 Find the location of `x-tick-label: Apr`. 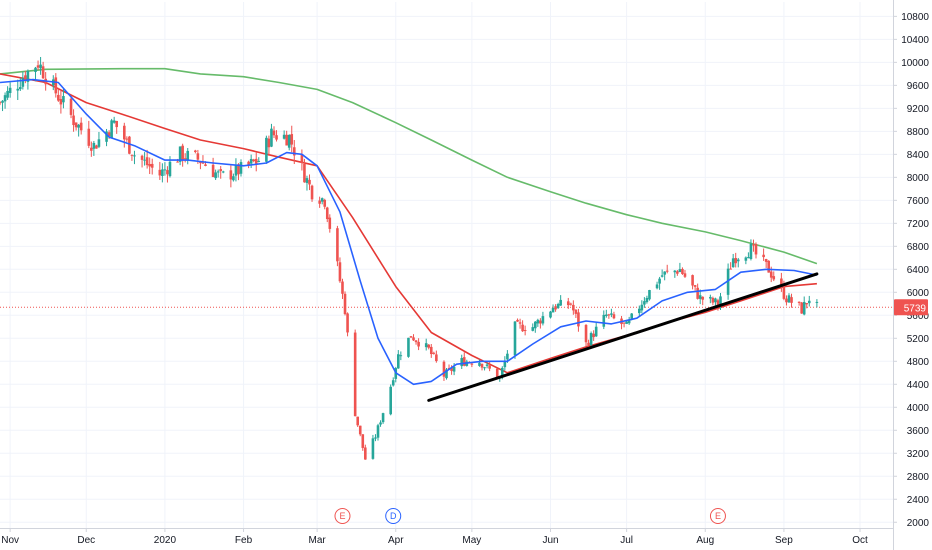

x-tick-label: Apr is located at coordinates (396, 540).